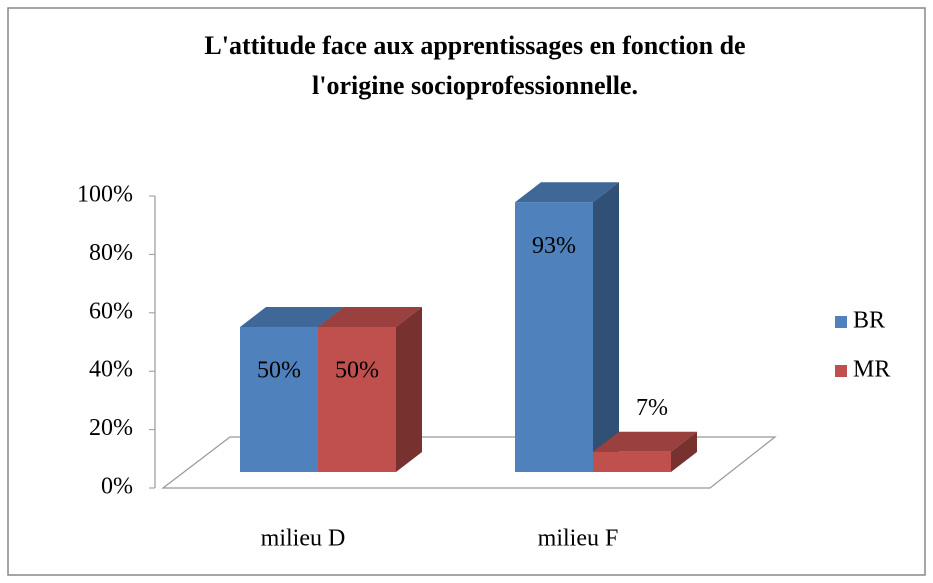 The width and height of the screenshot is (933, 583). Describe the element at coordinates (111, 253) in the screenshot. I see `y-tick-label: 80%` at that location.